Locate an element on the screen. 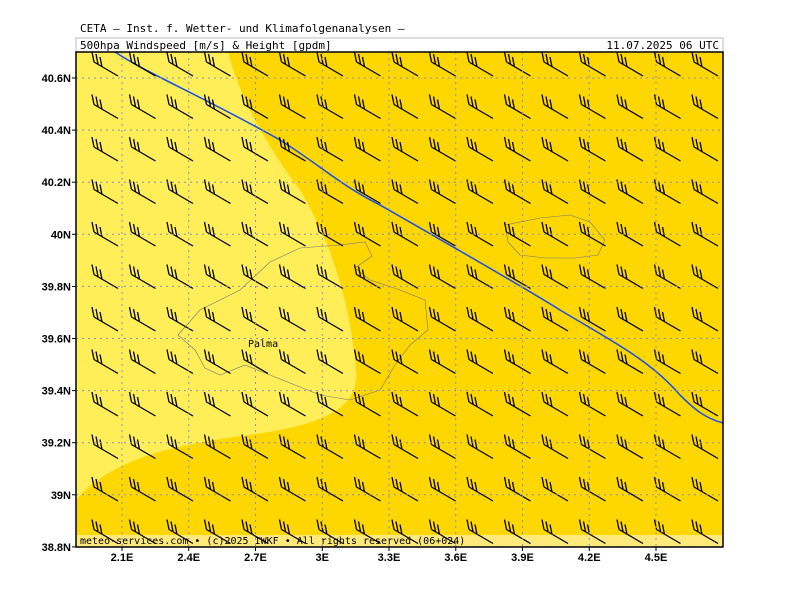  y-axis-label: 39.4N is located at coordinates (56, 392).